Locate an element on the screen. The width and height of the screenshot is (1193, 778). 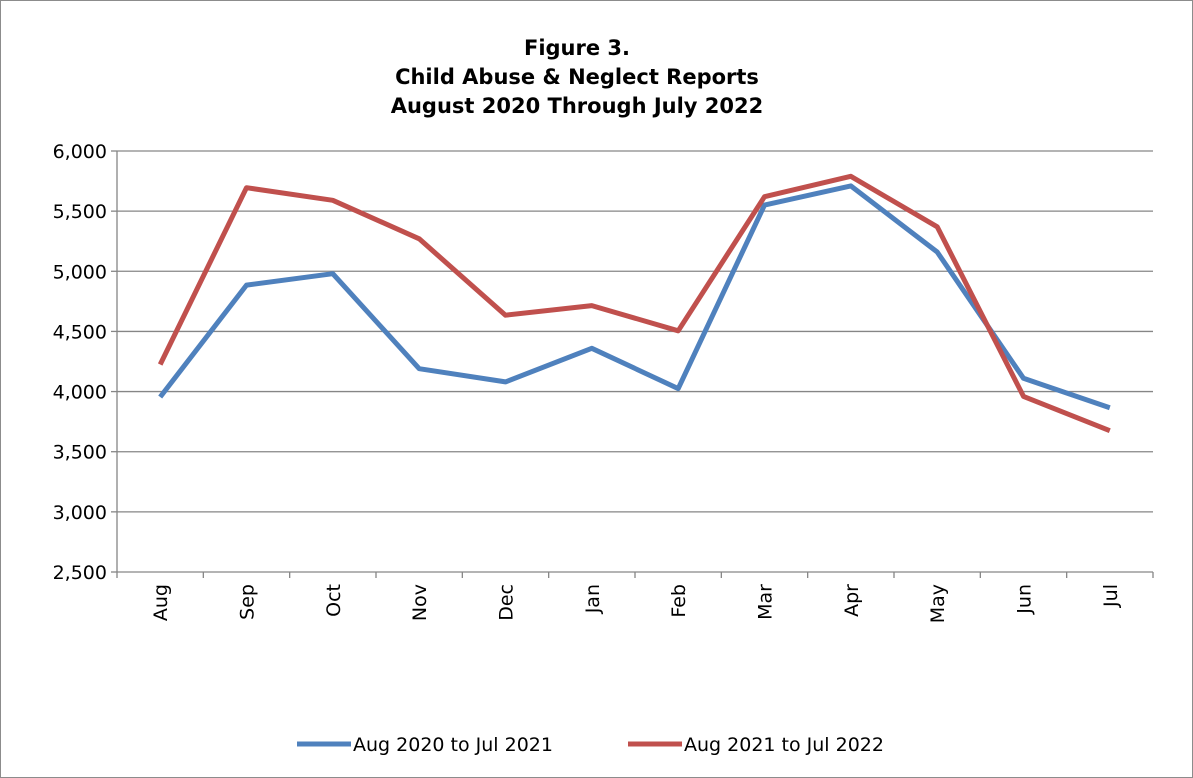
y-tick-label: 3,000 is located at coordinates (80, 513).